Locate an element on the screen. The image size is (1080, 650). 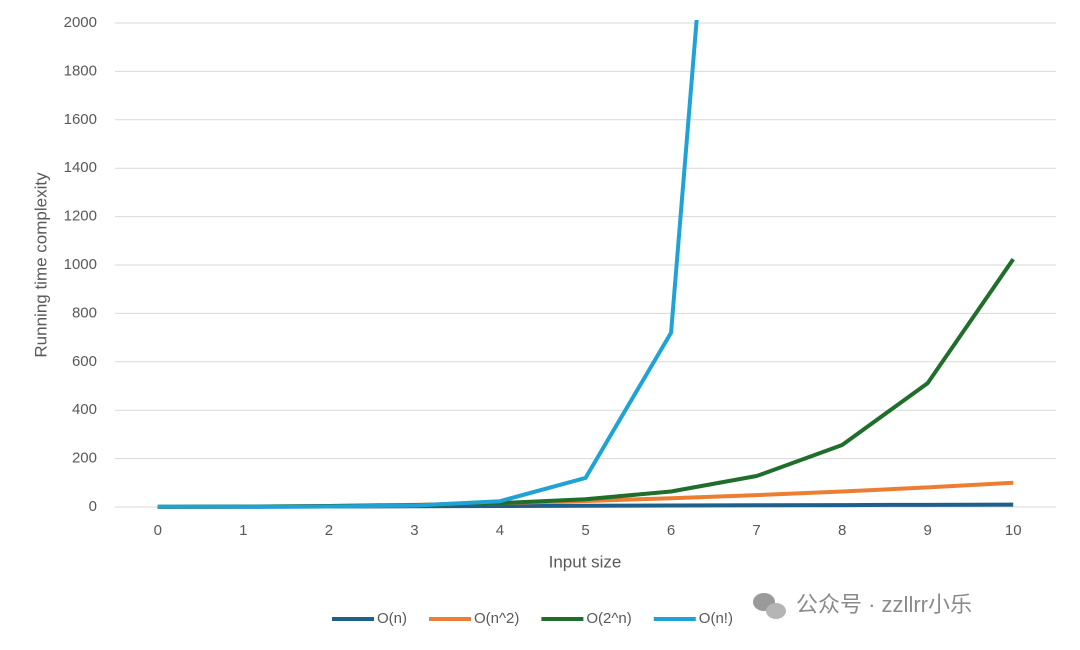
y-tick-label: 400 is located at coordinates (84, 409).